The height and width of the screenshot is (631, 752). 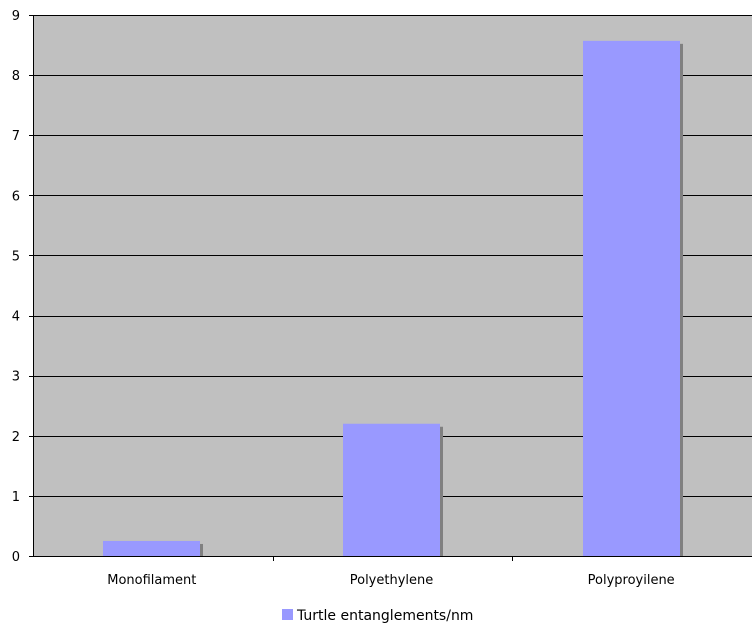 What do you see at coordinates (16, 437) in the screenshot?
I see `y-tick-label: 2` at bounding box center [16, 437].